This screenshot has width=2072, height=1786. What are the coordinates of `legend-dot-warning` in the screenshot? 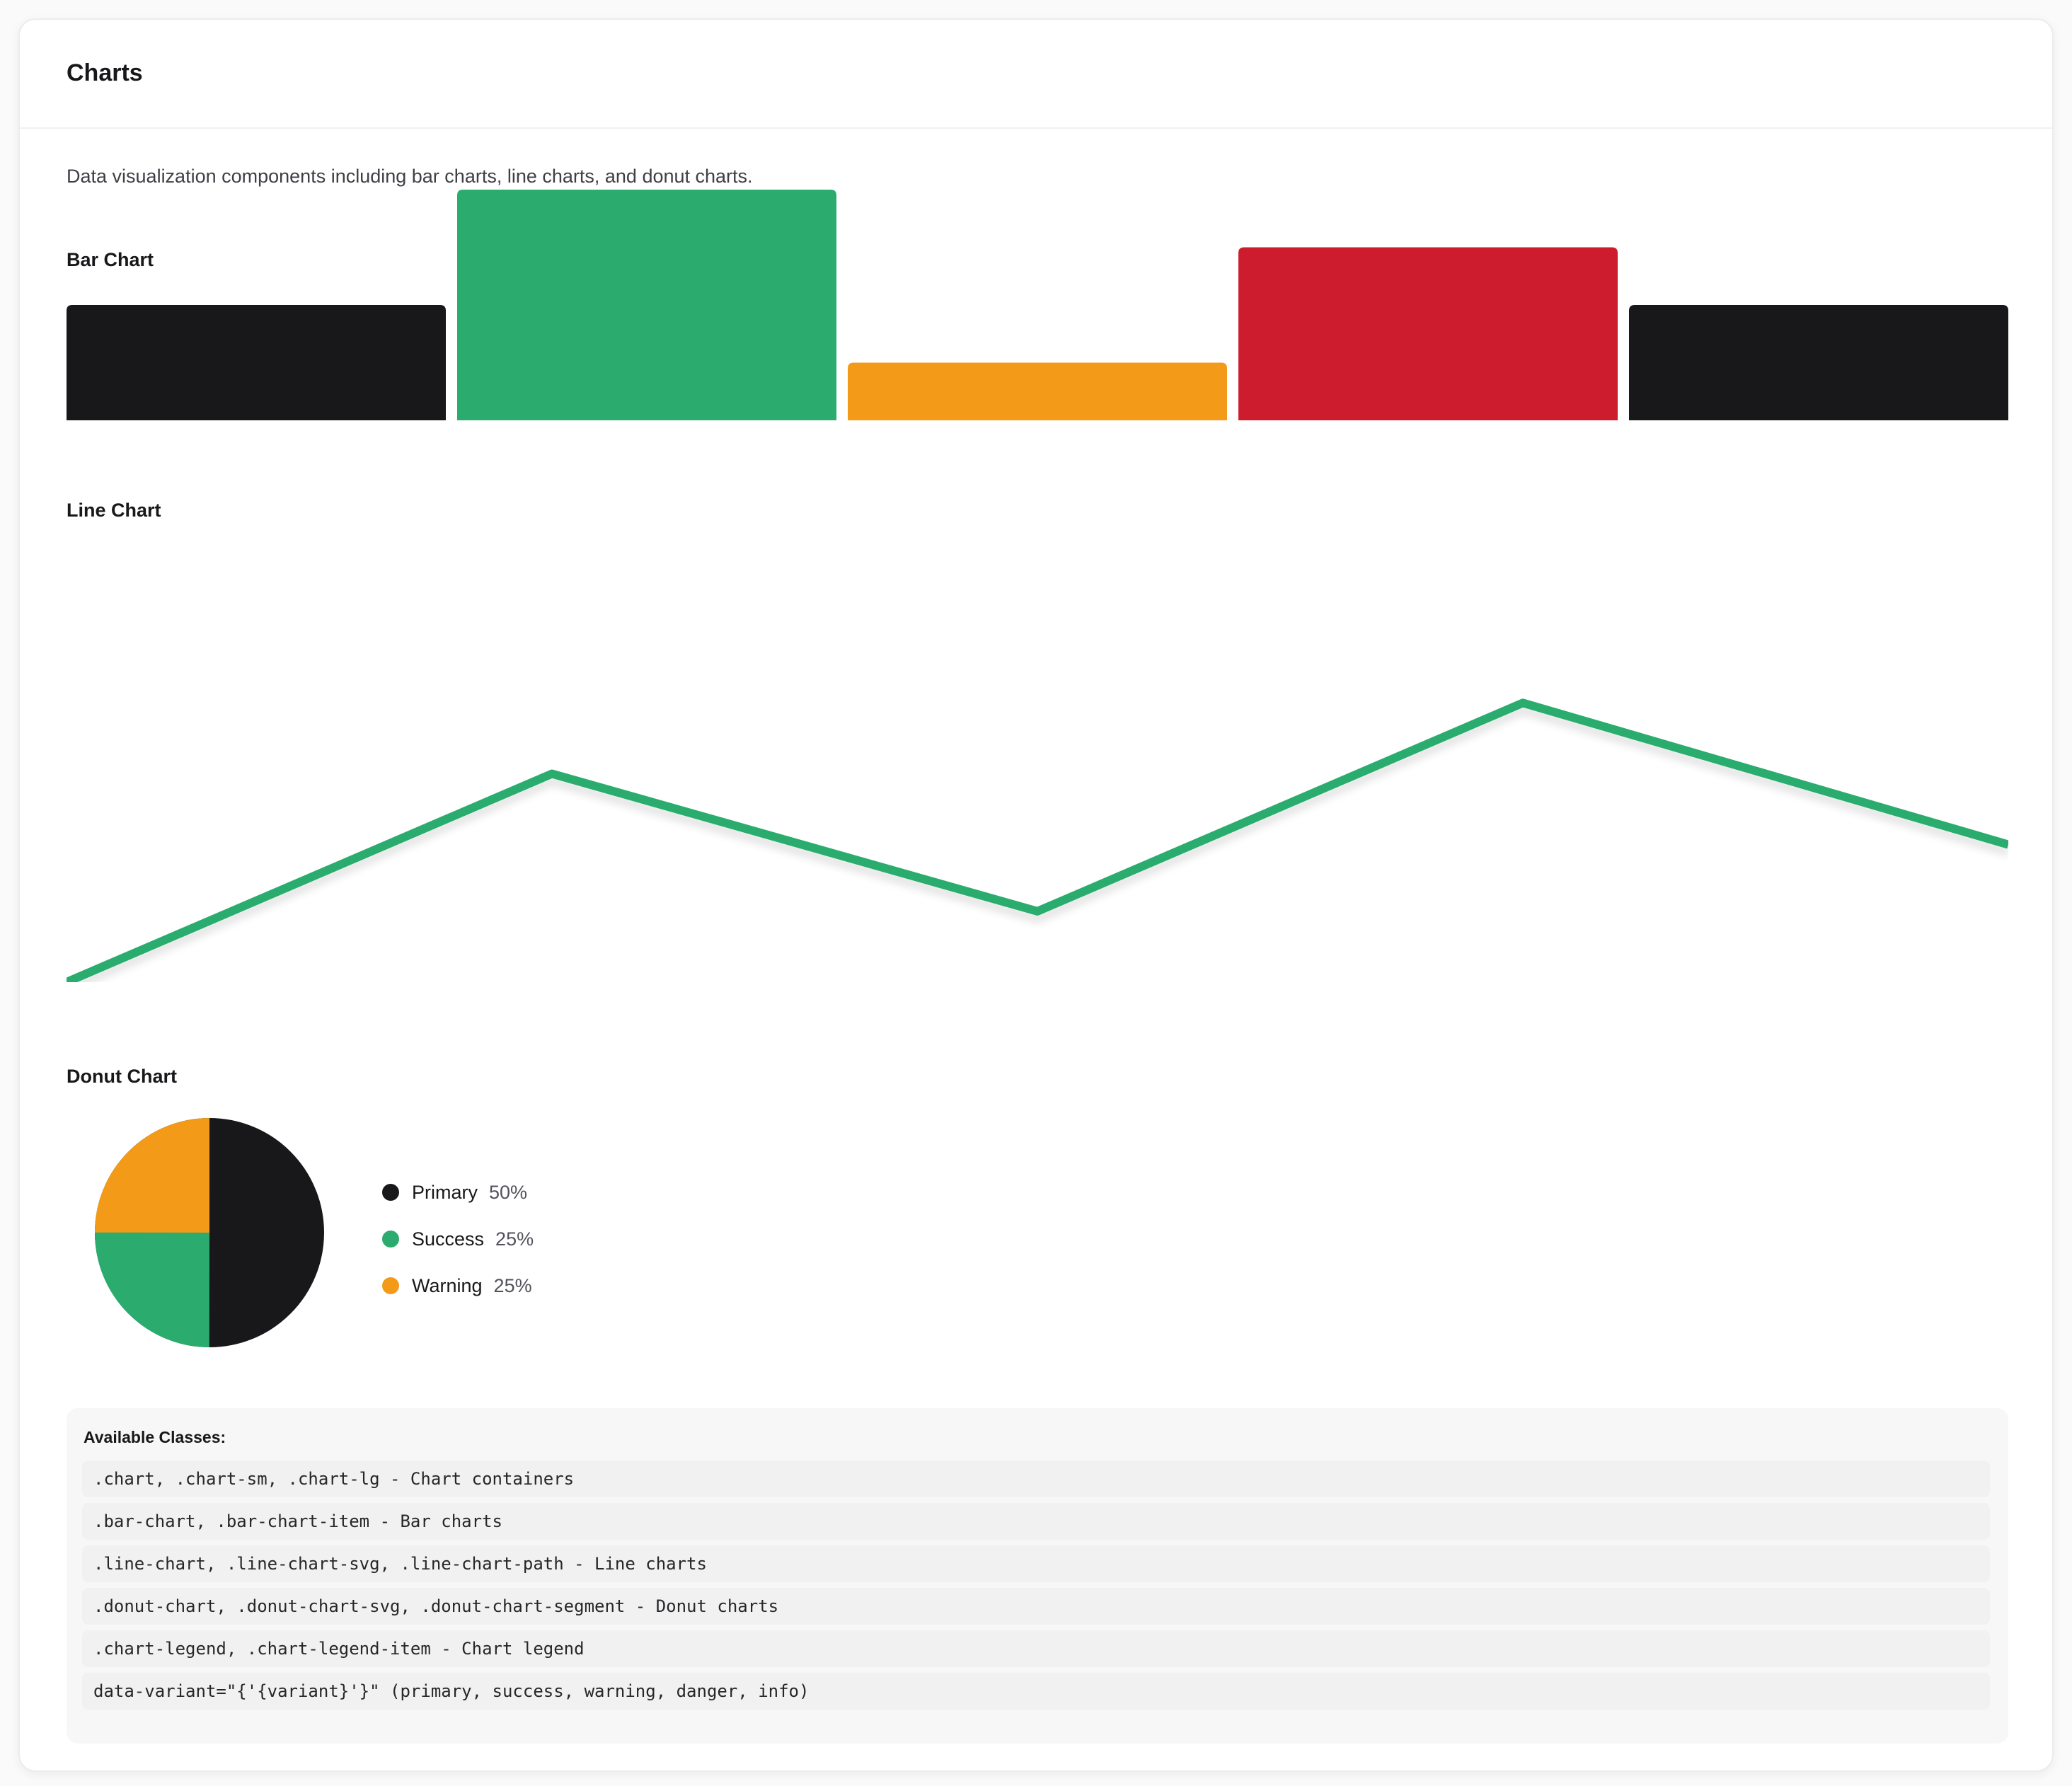 It's located at (390, 1285).